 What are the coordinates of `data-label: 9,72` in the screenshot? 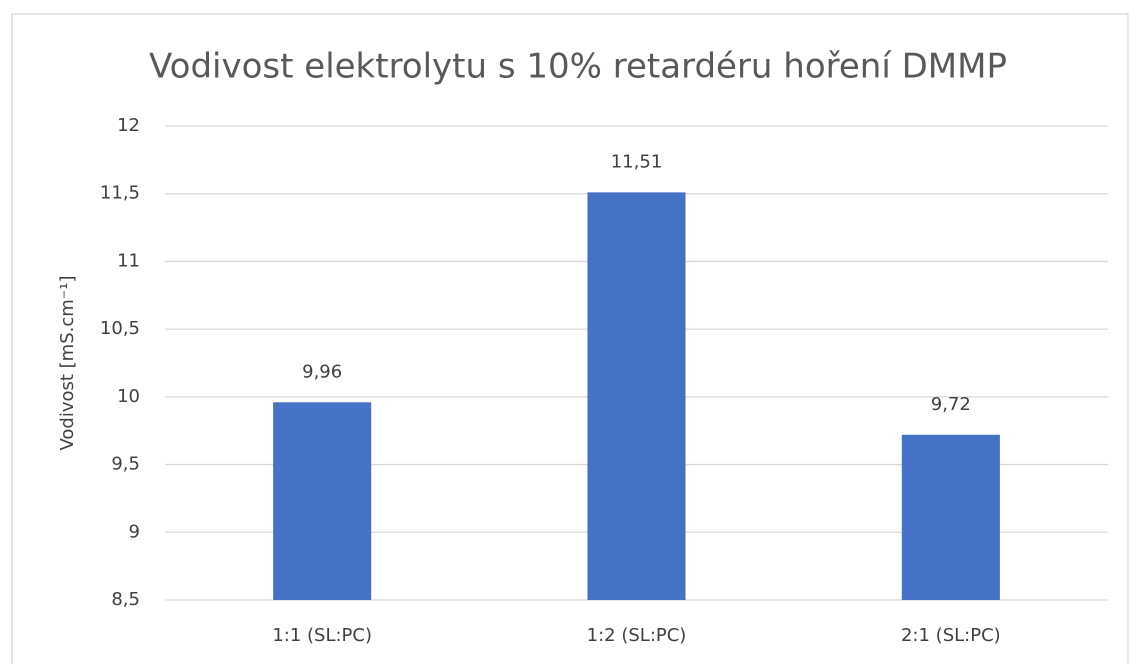 It's located at (951, 404).